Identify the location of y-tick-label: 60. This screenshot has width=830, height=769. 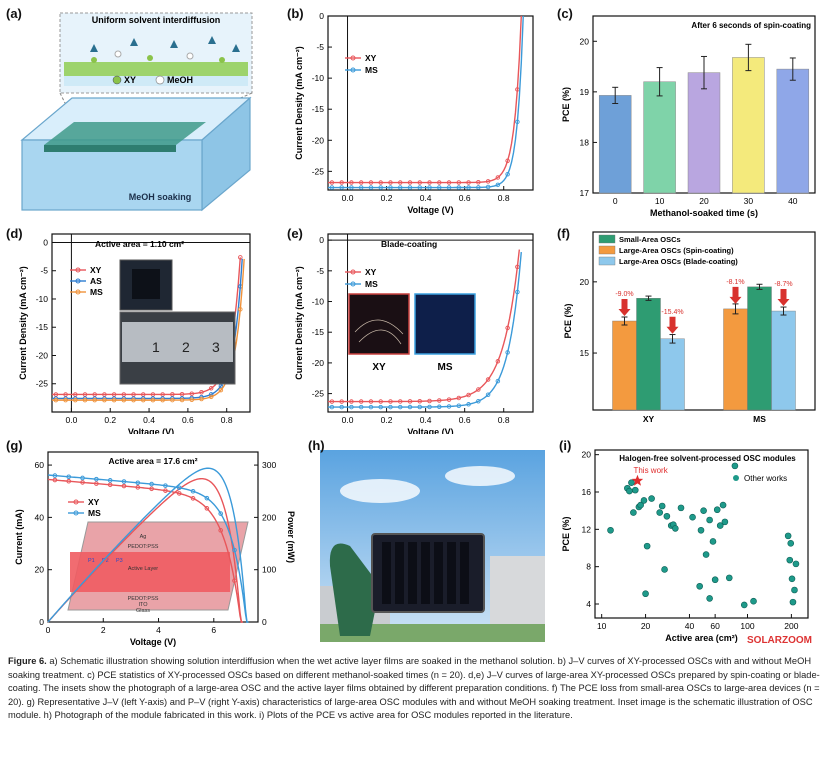
(40, 465).